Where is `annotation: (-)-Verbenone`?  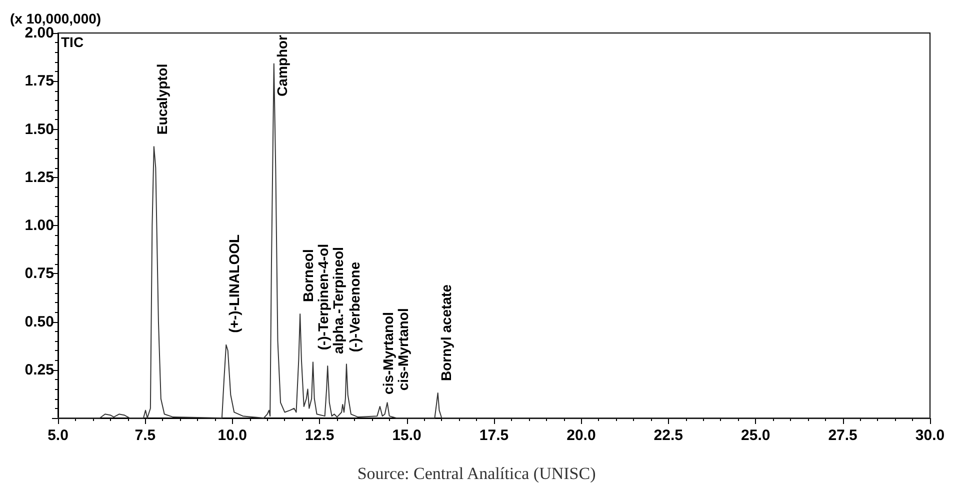 annotation: (-)-Verbenone is located at coordinates (354, 307).